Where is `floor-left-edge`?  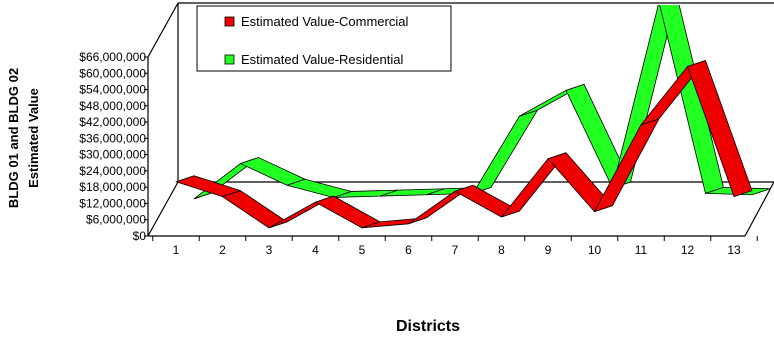
floor-left-edge is located at coordinates (163, 209).